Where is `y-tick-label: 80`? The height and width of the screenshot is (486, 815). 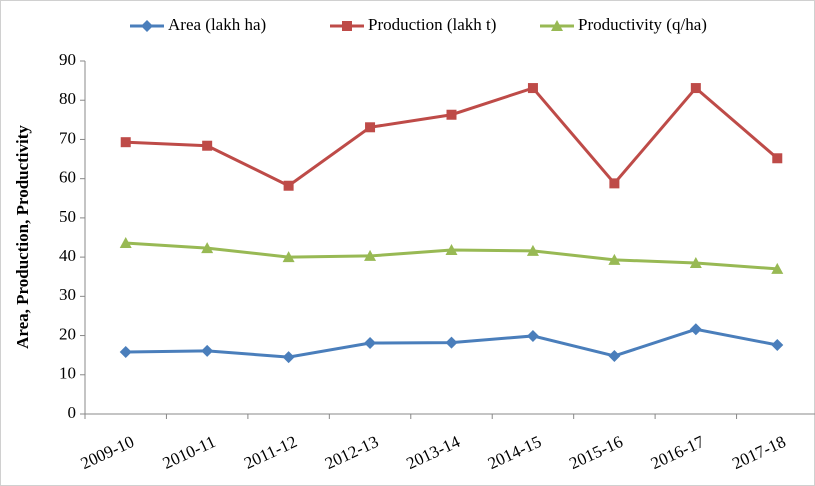
y-tick-label: 80 is located at coordinates (67, 98).